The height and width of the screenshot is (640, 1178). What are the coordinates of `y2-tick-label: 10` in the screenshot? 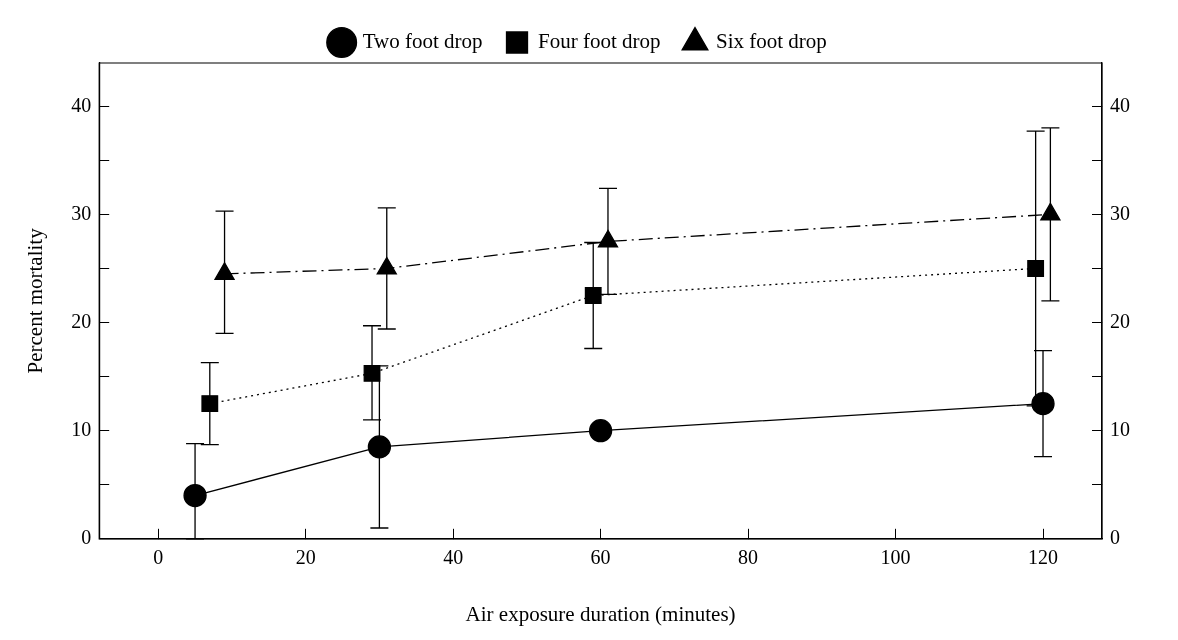 It's located at (1120, 428).